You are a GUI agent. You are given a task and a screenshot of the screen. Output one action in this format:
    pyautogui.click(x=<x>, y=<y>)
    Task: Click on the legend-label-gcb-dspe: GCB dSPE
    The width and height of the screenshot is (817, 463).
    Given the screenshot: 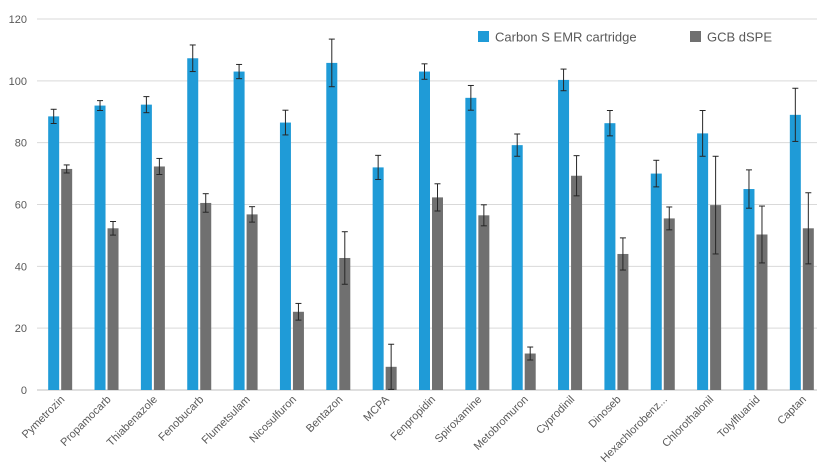 What is the action you would take?
    pyautogui.click(x=739, y=37)
    